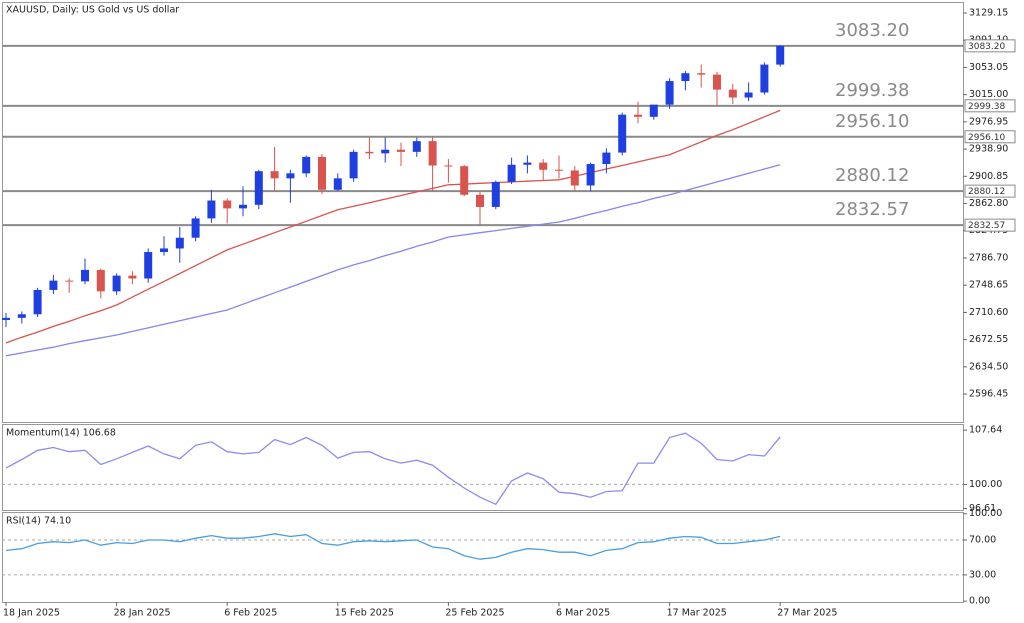 This screenshot has width=1024, height=623. What do you see at coordinates (31, 613) in the screenshot?
I see `x-tick-label: 18 Jan 2025` at bounding box center [31, 613].